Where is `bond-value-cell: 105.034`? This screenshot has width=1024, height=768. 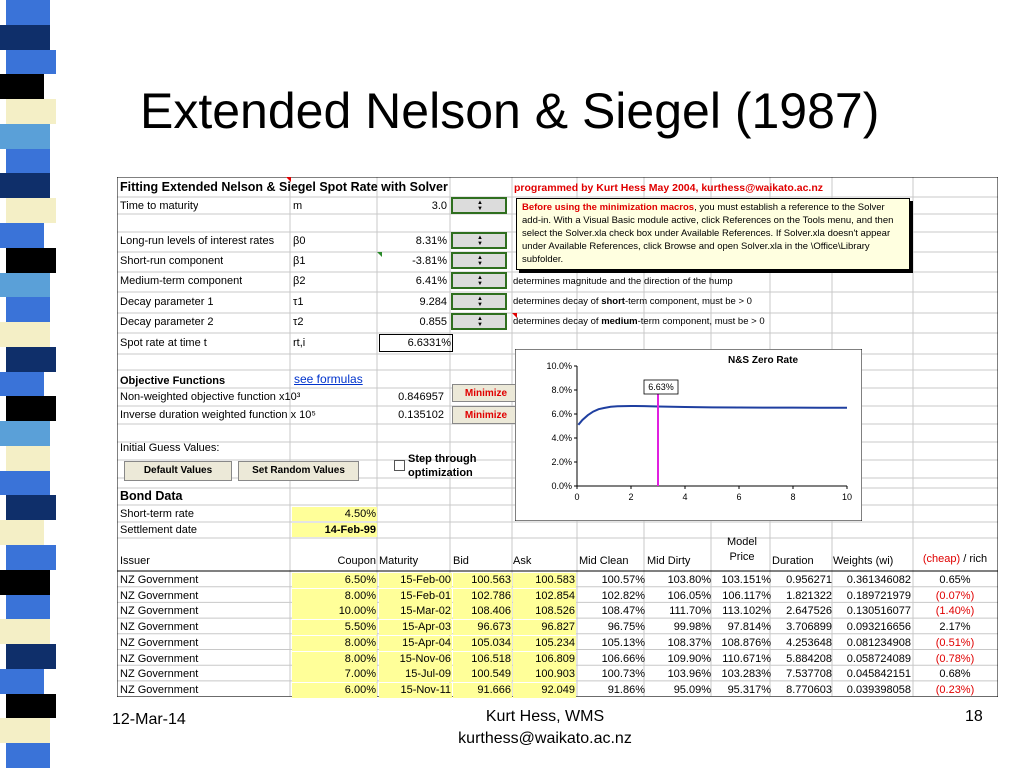 bond-value-cell: 105.034 is located at coordinates (482, 643).